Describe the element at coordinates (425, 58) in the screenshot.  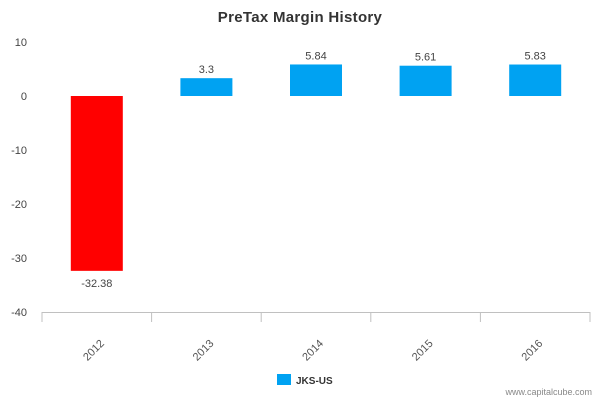
I see `data-label-2015: 5.61` at that location.